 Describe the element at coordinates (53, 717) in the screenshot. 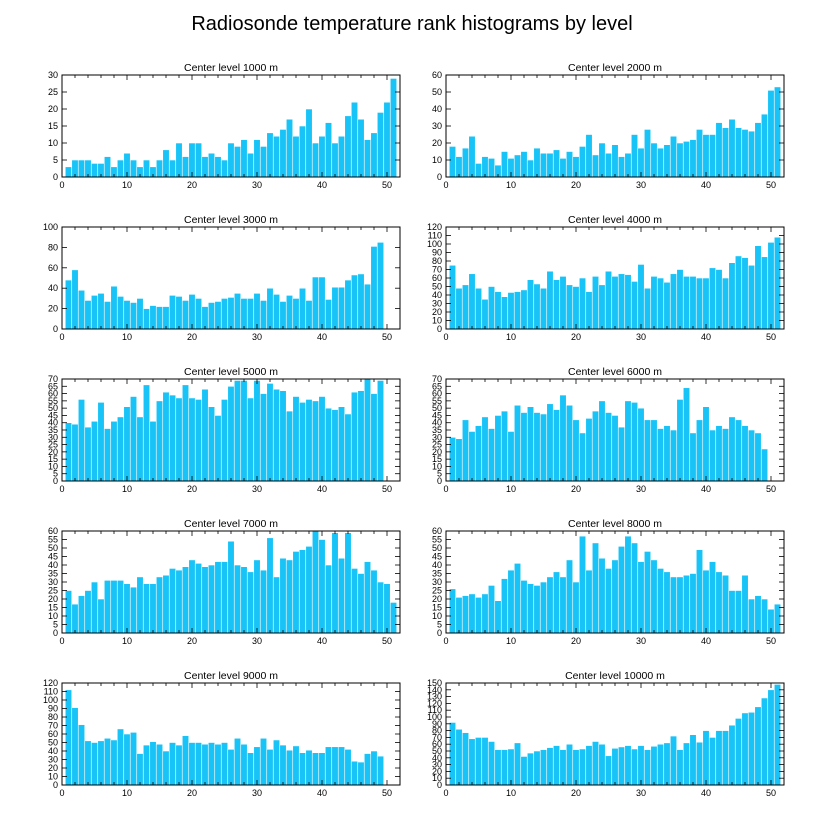

I see `y-tick-label: 80` at that location.